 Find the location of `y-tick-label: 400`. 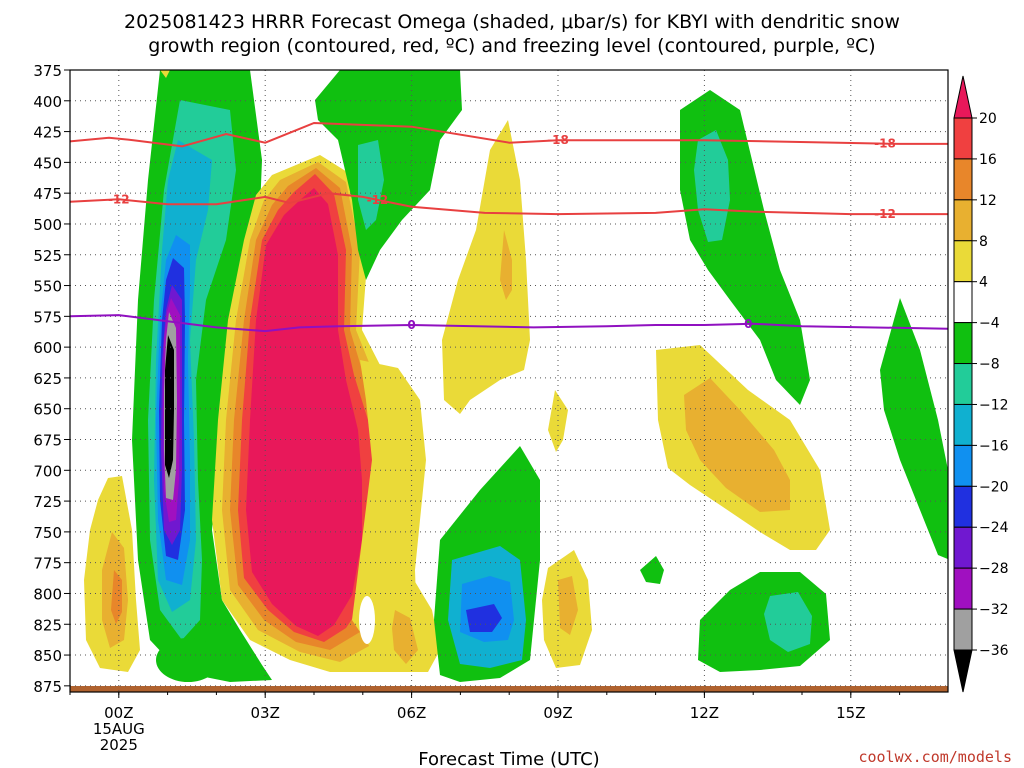

y-tick-label: 400 is located at coordinates (47, 102).